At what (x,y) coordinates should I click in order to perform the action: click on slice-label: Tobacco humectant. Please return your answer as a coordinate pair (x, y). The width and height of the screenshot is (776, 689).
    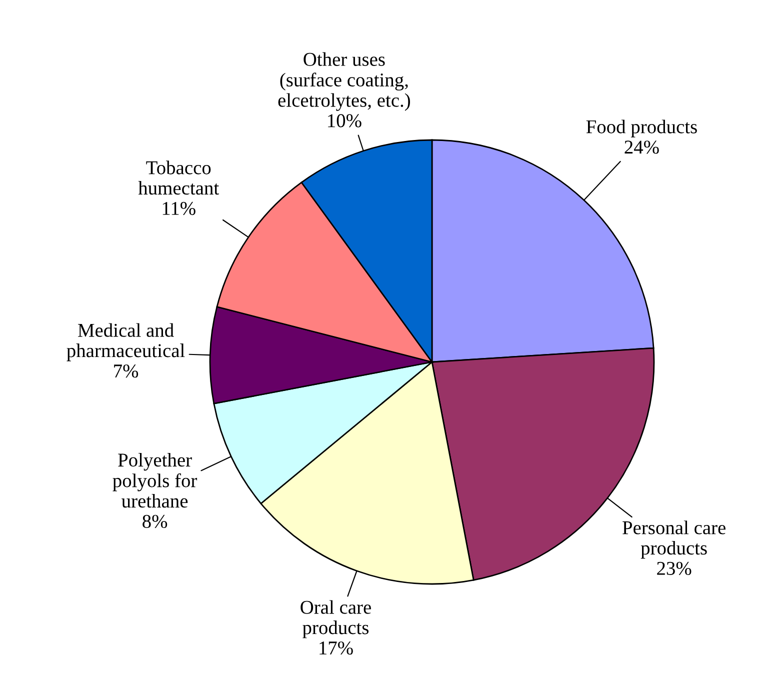
    Looking at the image, I should click on (178, 177).